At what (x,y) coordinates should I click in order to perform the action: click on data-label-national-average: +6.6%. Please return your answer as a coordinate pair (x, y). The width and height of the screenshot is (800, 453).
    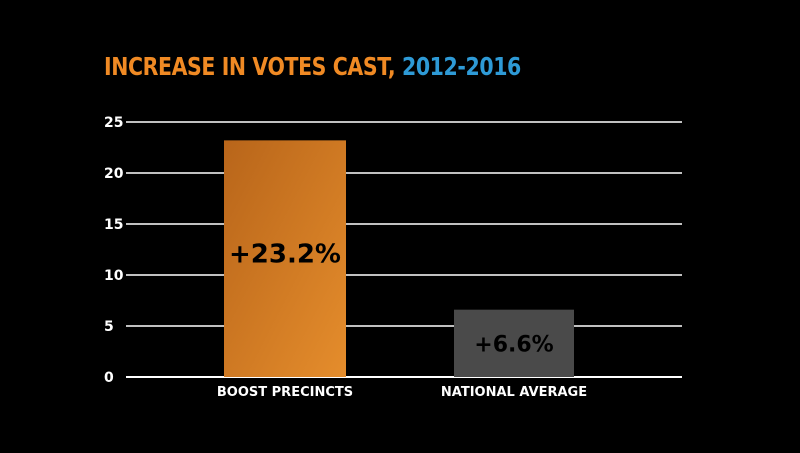
    Looking at the image, I should click on (513, 344).